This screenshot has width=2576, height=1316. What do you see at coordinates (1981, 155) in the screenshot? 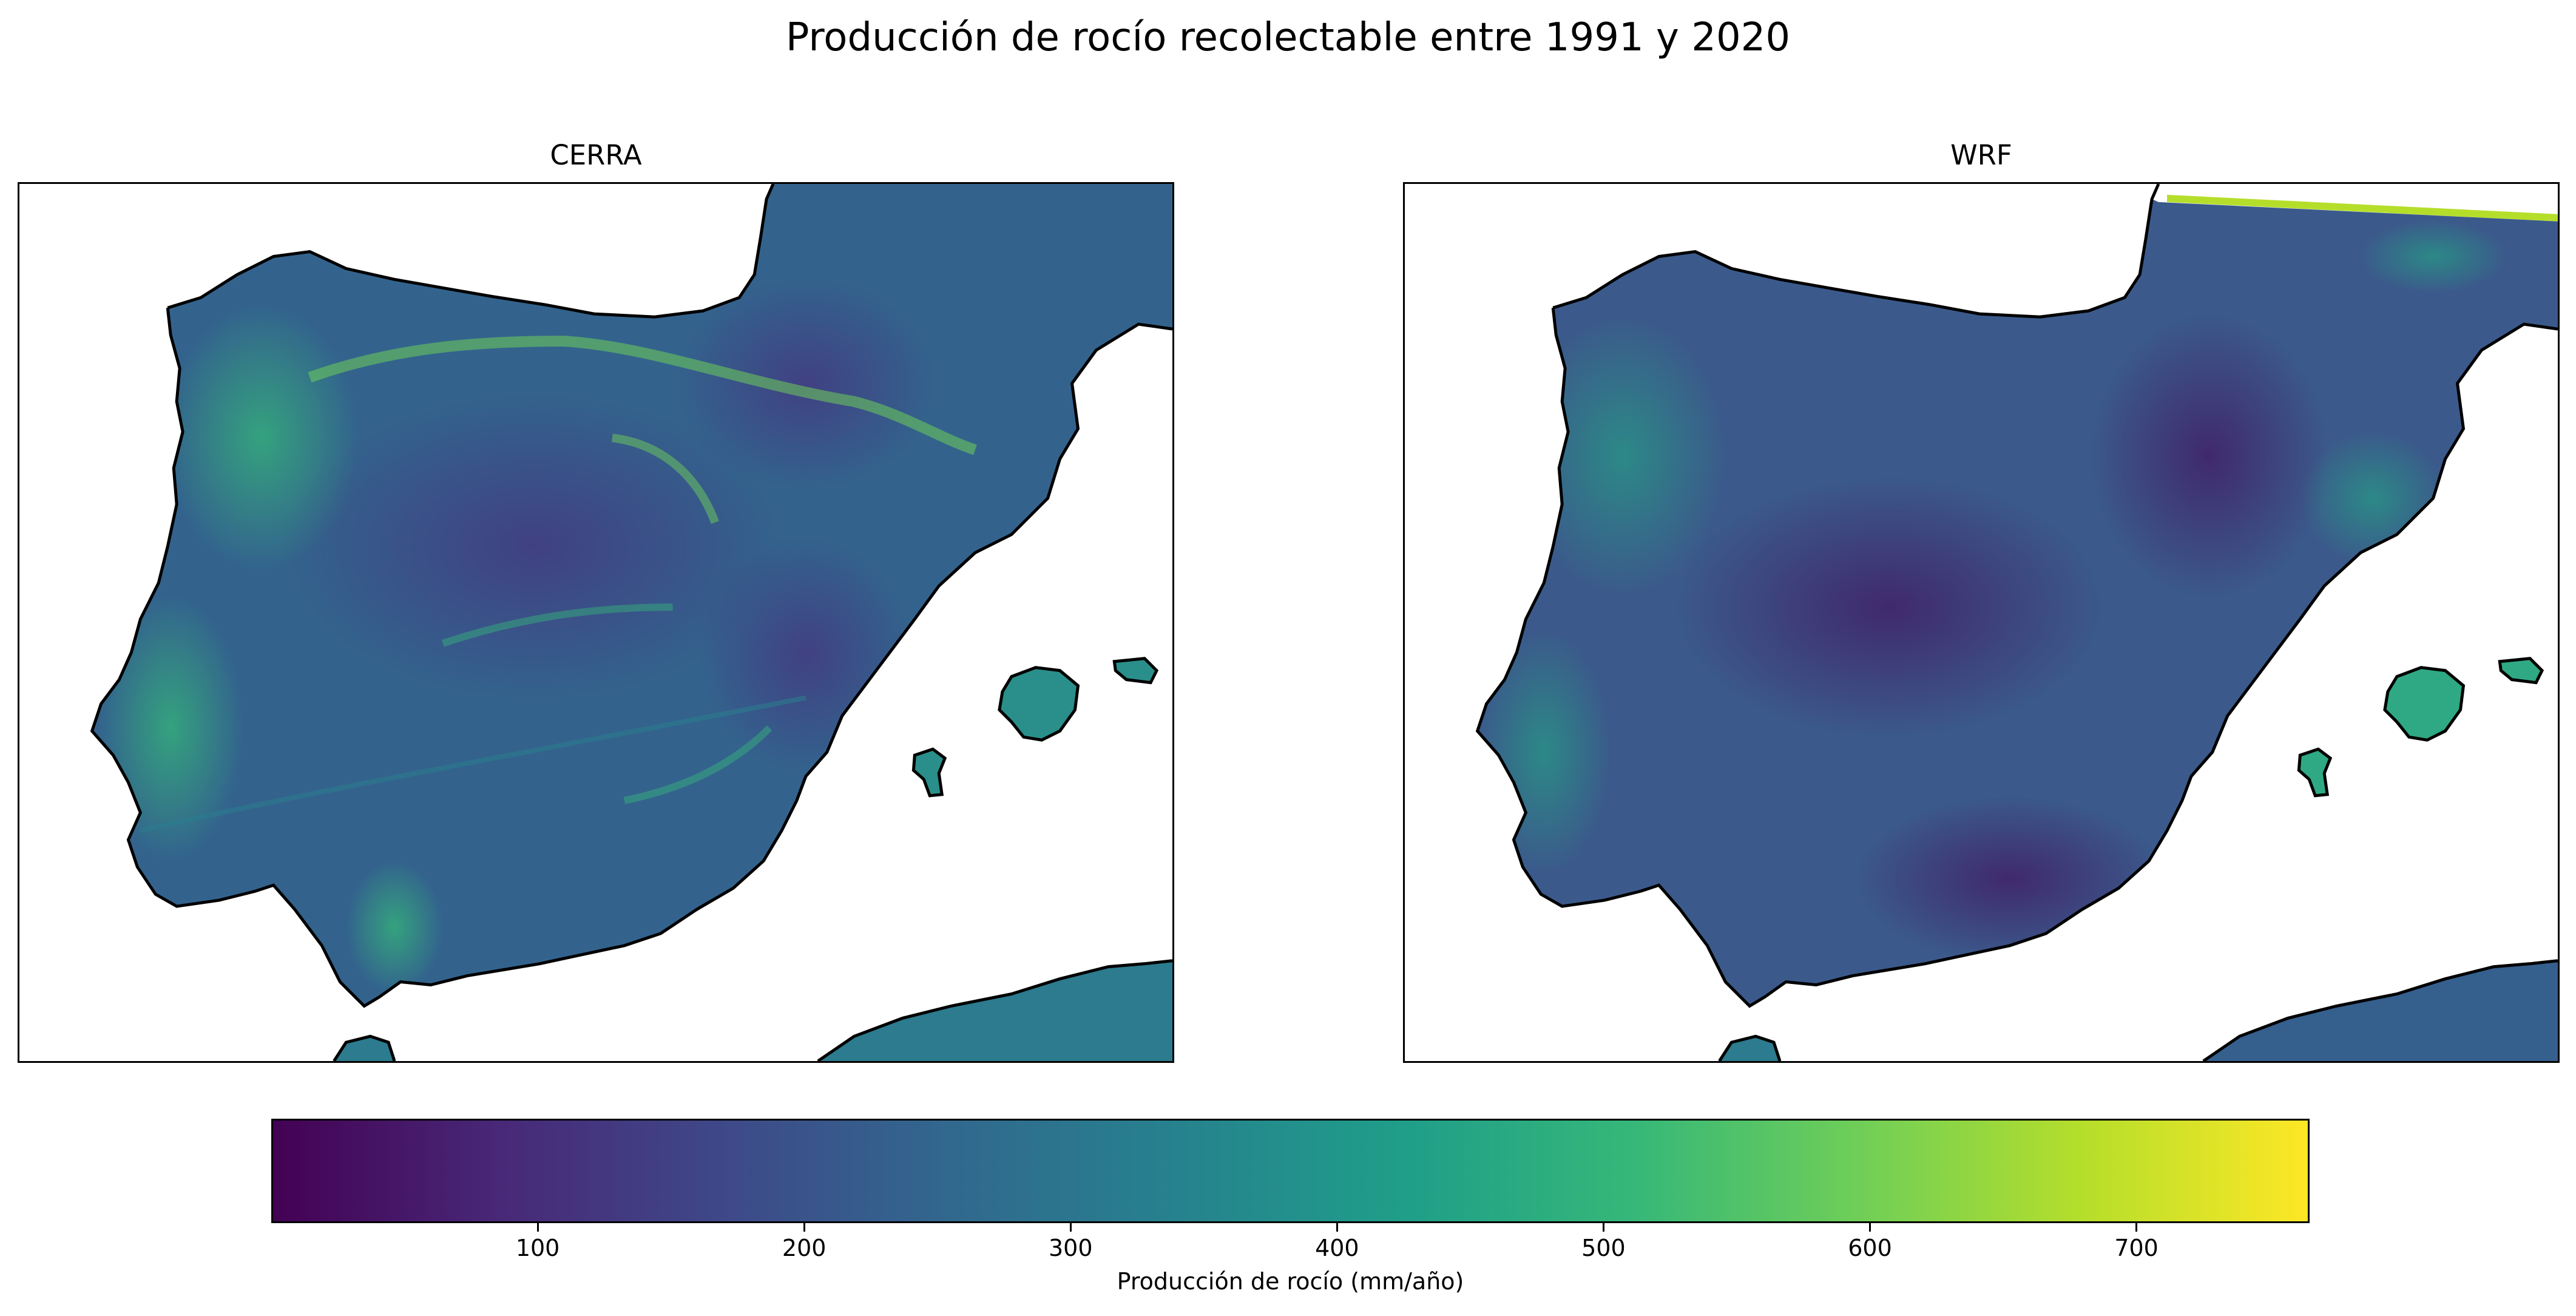
I see `panel-title-wrf: WRF` at bounding box center [1981, 155].